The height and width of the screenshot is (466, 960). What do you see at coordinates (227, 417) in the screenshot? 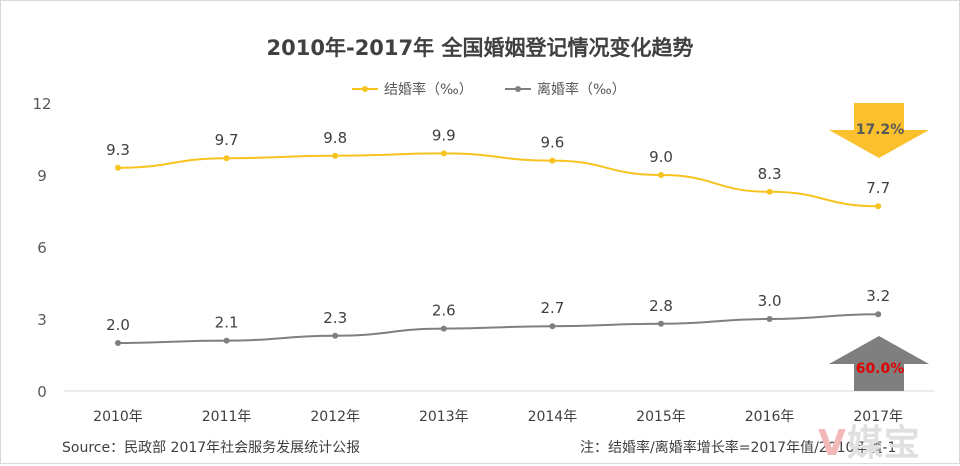
I see `x-tick-label: 2011年` at bounding box center [227, 417].